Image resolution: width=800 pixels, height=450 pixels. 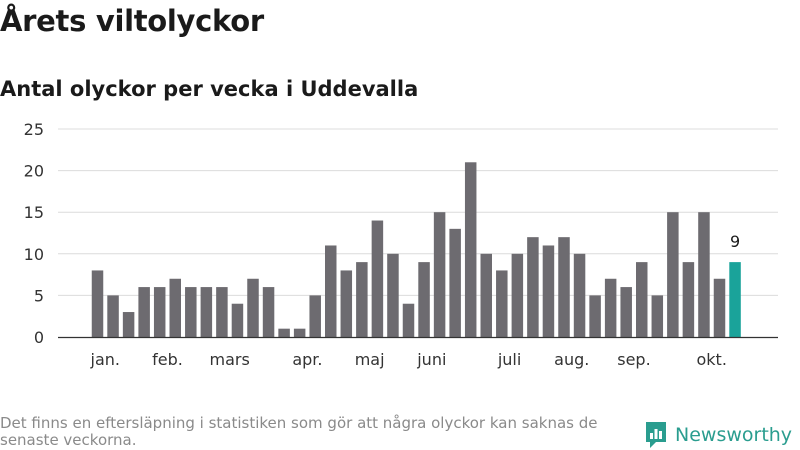 What do you see at coordinates (656, 435) in the screenshot?
I see `newsworthy-icon` at bounding box center [656, 435].